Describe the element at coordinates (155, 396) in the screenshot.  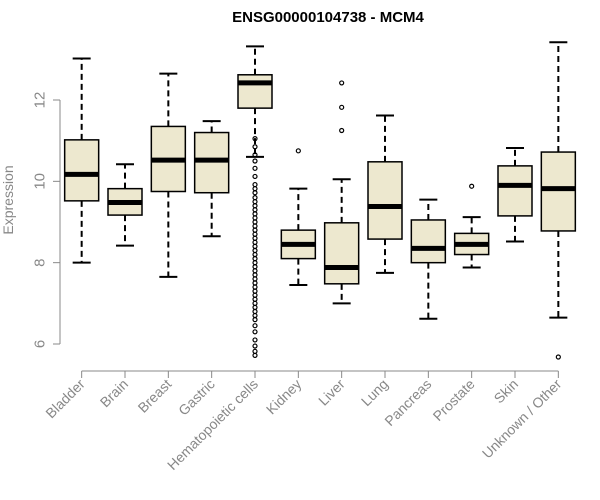
I see `x-tick-label: Breast` at that location.